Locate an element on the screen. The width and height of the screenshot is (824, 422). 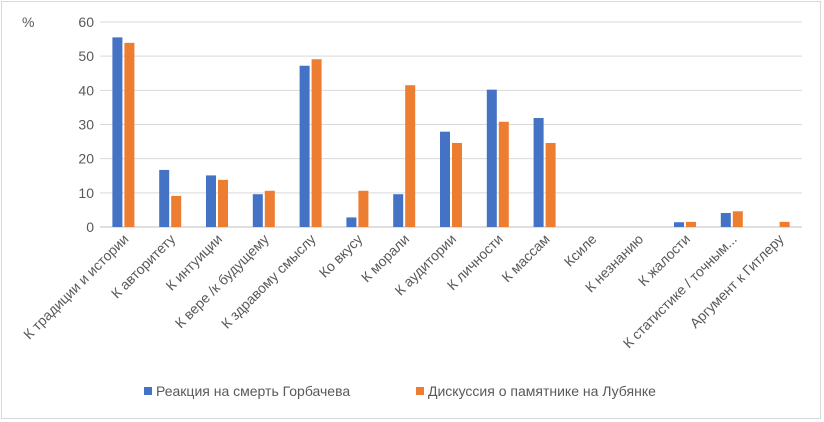
y-tick-label: 0 is located at coordinates (90, 227).